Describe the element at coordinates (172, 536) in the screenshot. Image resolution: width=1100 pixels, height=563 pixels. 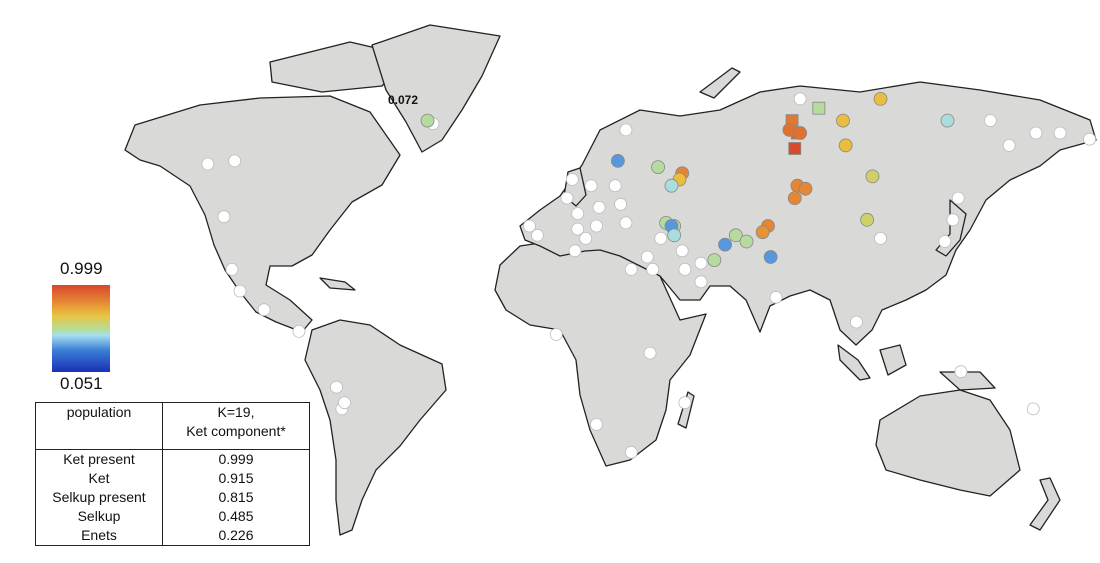
I see `table-row: Enets 0.226` at that location.